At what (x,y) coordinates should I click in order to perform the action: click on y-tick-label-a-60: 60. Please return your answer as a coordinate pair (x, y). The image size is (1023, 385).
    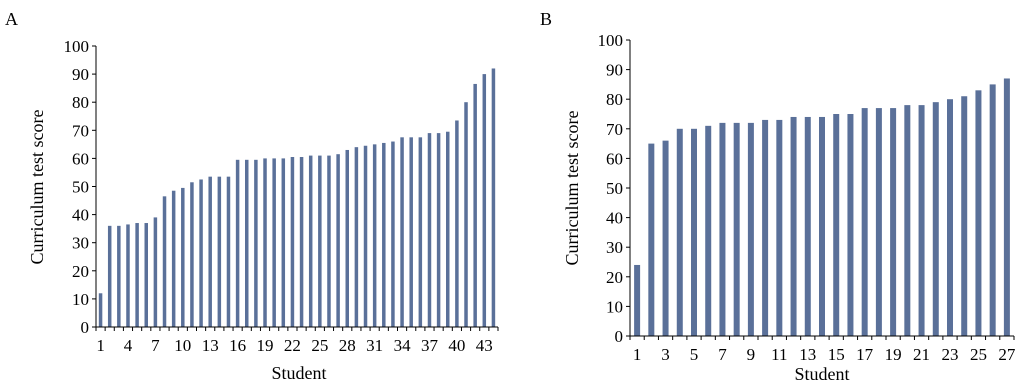
    Looking at the image, I should click on (80, 158).